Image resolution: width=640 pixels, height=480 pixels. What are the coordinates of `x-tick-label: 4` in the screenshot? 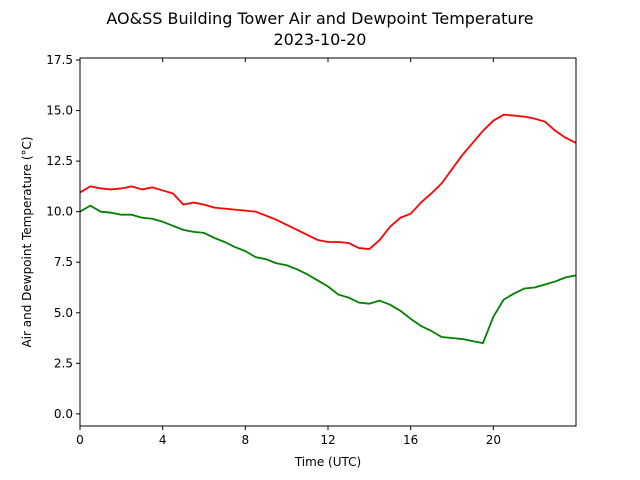 It's located at (163, 440).